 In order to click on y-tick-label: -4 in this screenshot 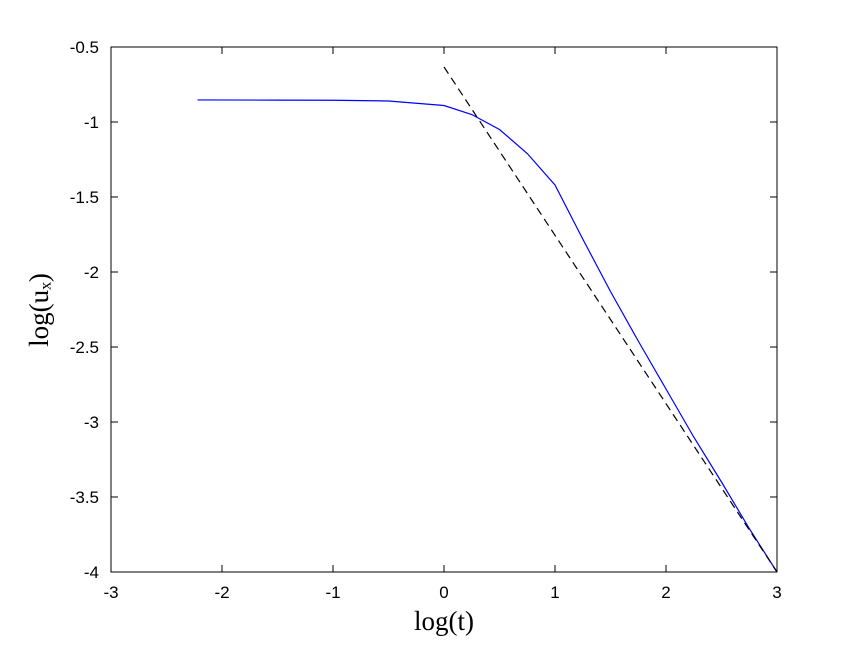, I will do `click(91, 572)`.